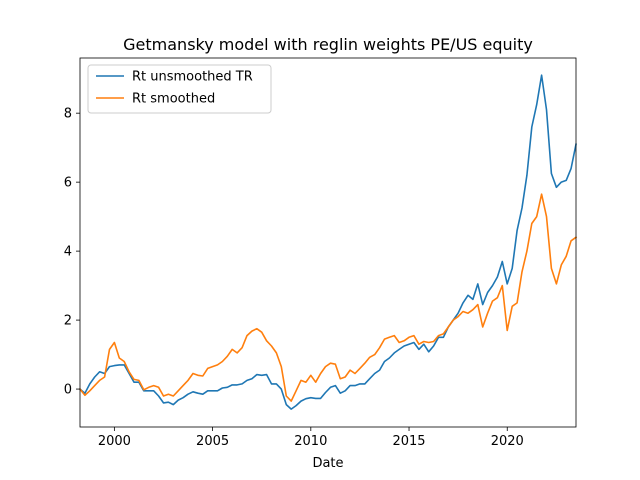 The image size is (640, 480). Describe the element at coordinates (173, 99) in the screenshot. I see `legend-label-2: Rt smoothed` at that location.